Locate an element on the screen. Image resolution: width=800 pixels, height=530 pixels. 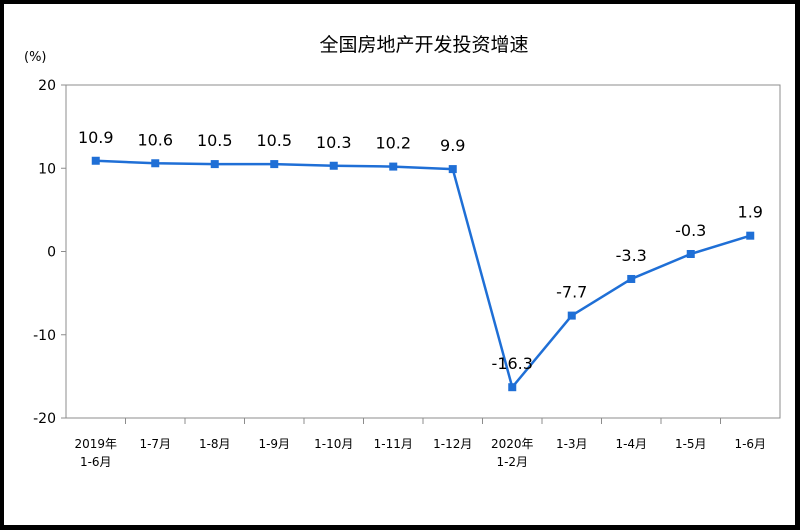
y-axis: 20 10 0 -10 -20 is located at coordinates (49, 252).